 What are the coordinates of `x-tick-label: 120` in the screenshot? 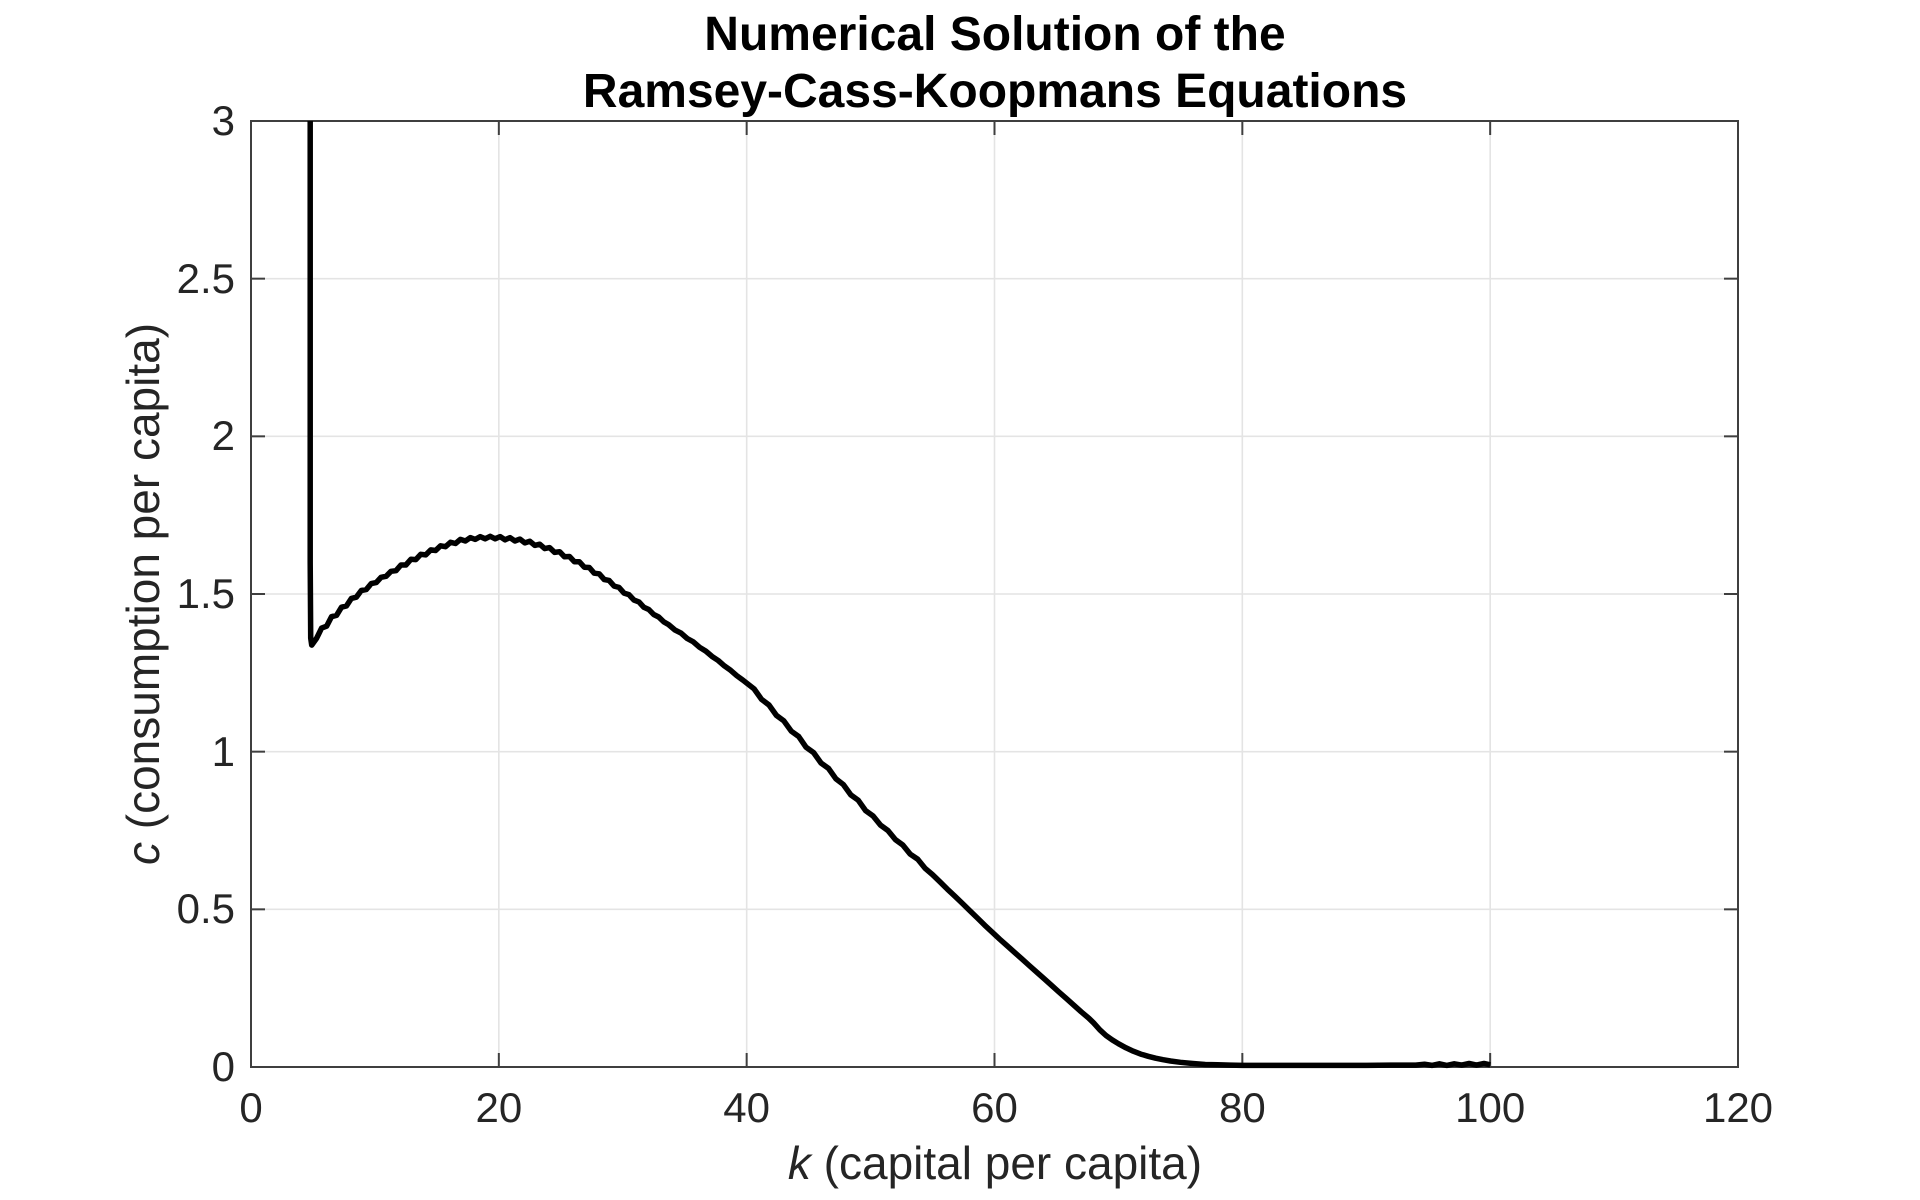 It's located at (1738, 1107).